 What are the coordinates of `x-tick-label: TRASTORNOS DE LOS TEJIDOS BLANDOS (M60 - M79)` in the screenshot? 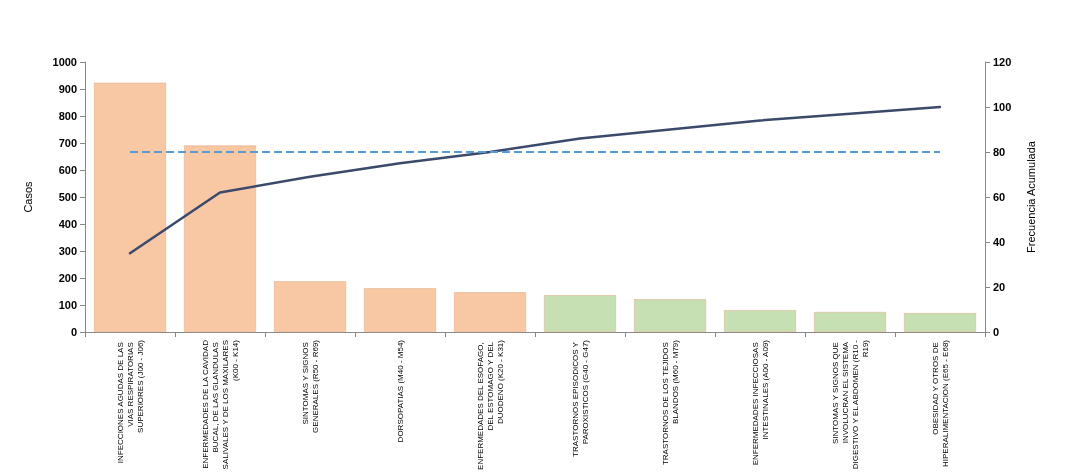 It's located at (670, 402).